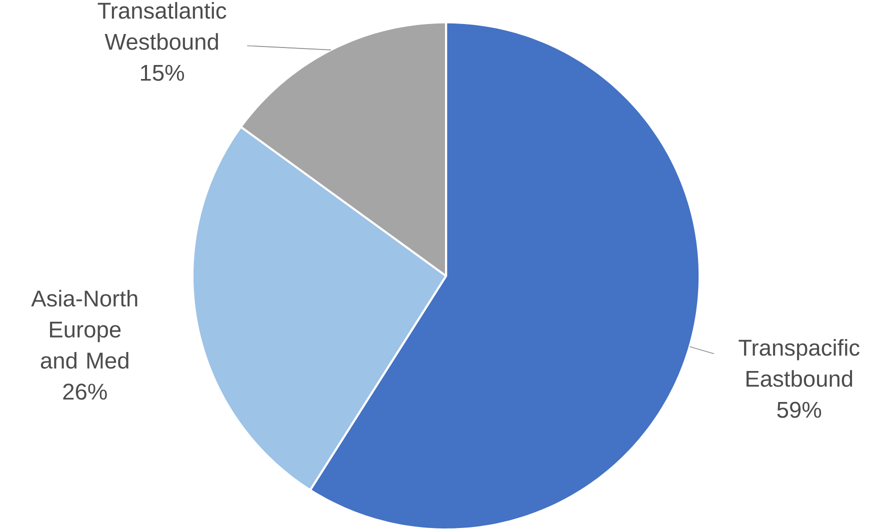 The height and width of the screenshot is (531, 884). I want to click on data-label: 26%, so click(85, 392).